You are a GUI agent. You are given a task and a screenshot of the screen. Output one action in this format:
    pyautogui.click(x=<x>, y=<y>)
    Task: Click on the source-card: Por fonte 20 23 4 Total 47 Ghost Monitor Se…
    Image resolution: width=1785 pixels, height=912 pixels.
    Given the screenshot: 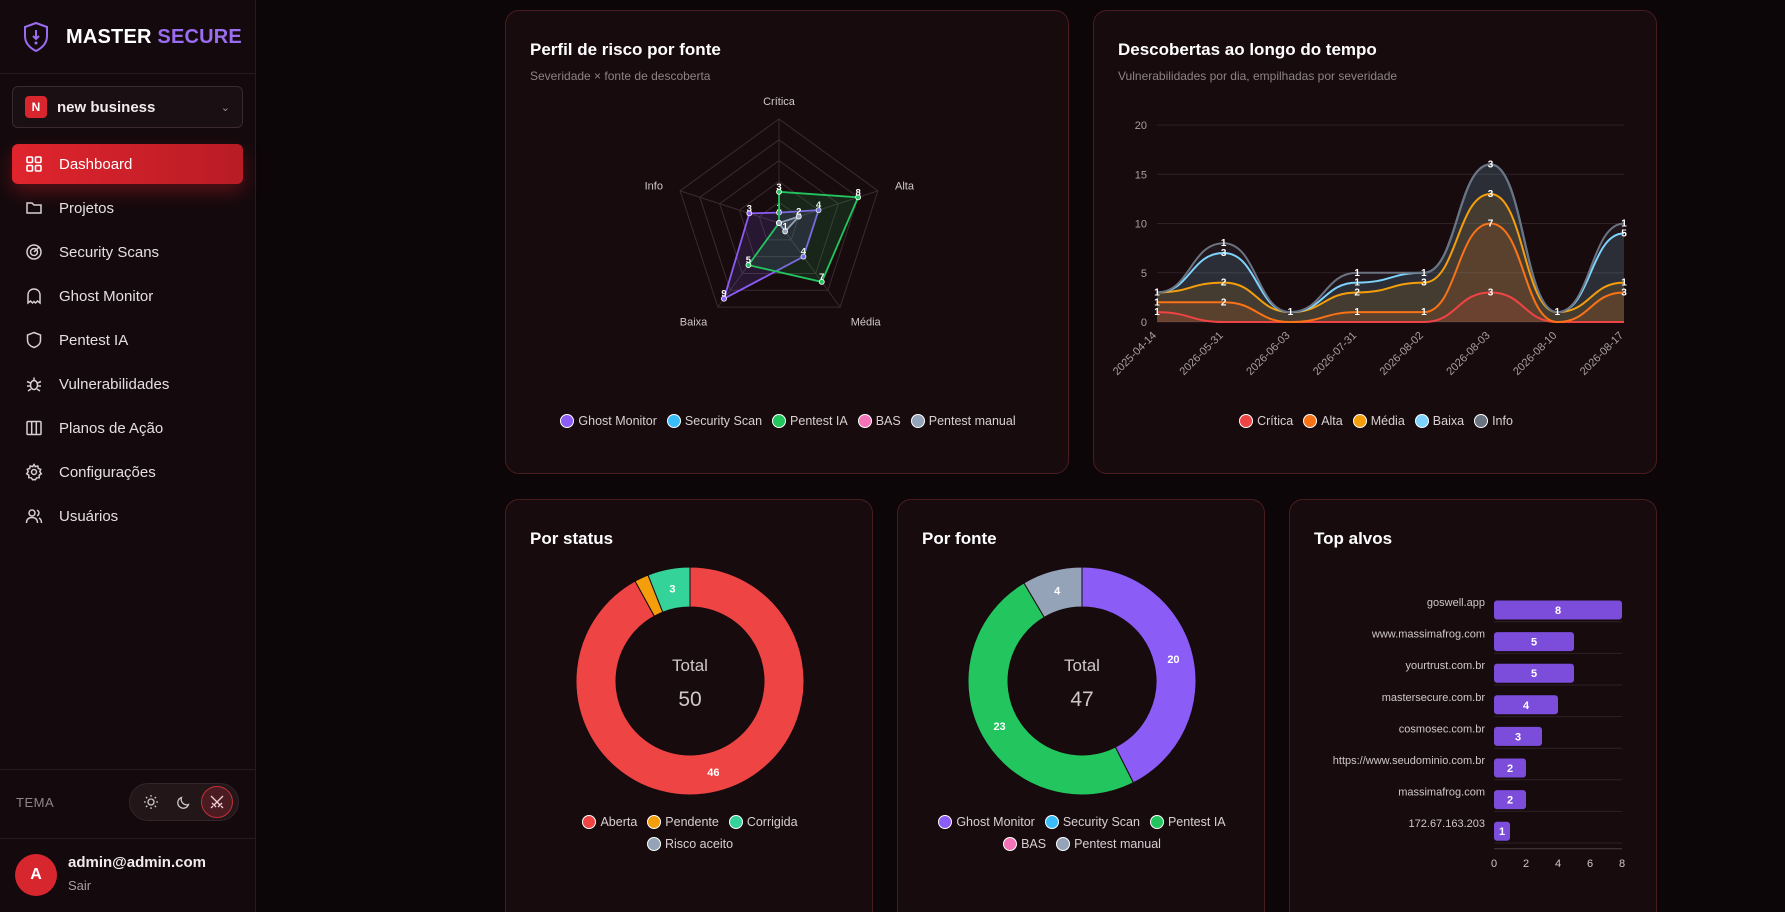 What is the action you would take?
    pyautogui.click(x=1081, y=705)
    